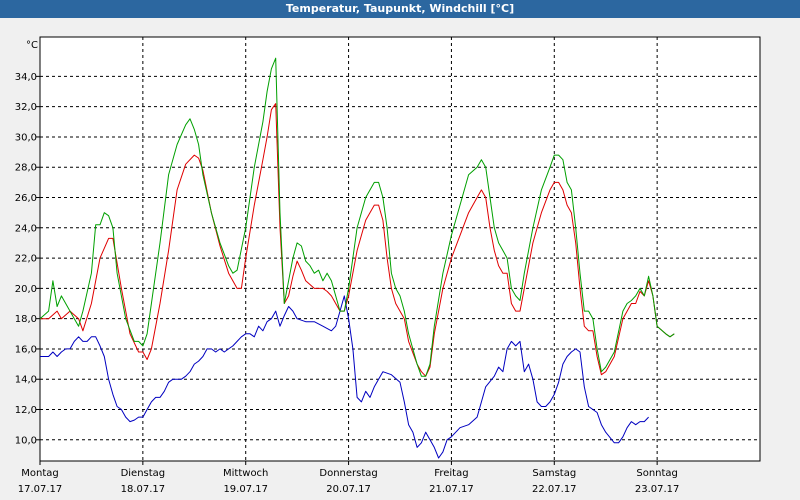 The width and height of the screenshot is (800, 500). Describe the element at coordinates (657, 489) in the screenshot. I see `x-tick-date-label: 23.07.17` at that location.